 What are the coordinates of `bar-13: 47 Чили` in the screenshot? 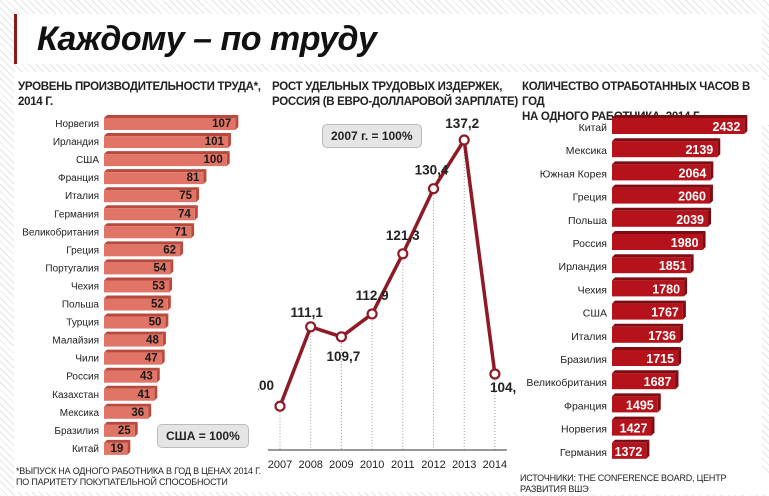 It's located at (120, 357).